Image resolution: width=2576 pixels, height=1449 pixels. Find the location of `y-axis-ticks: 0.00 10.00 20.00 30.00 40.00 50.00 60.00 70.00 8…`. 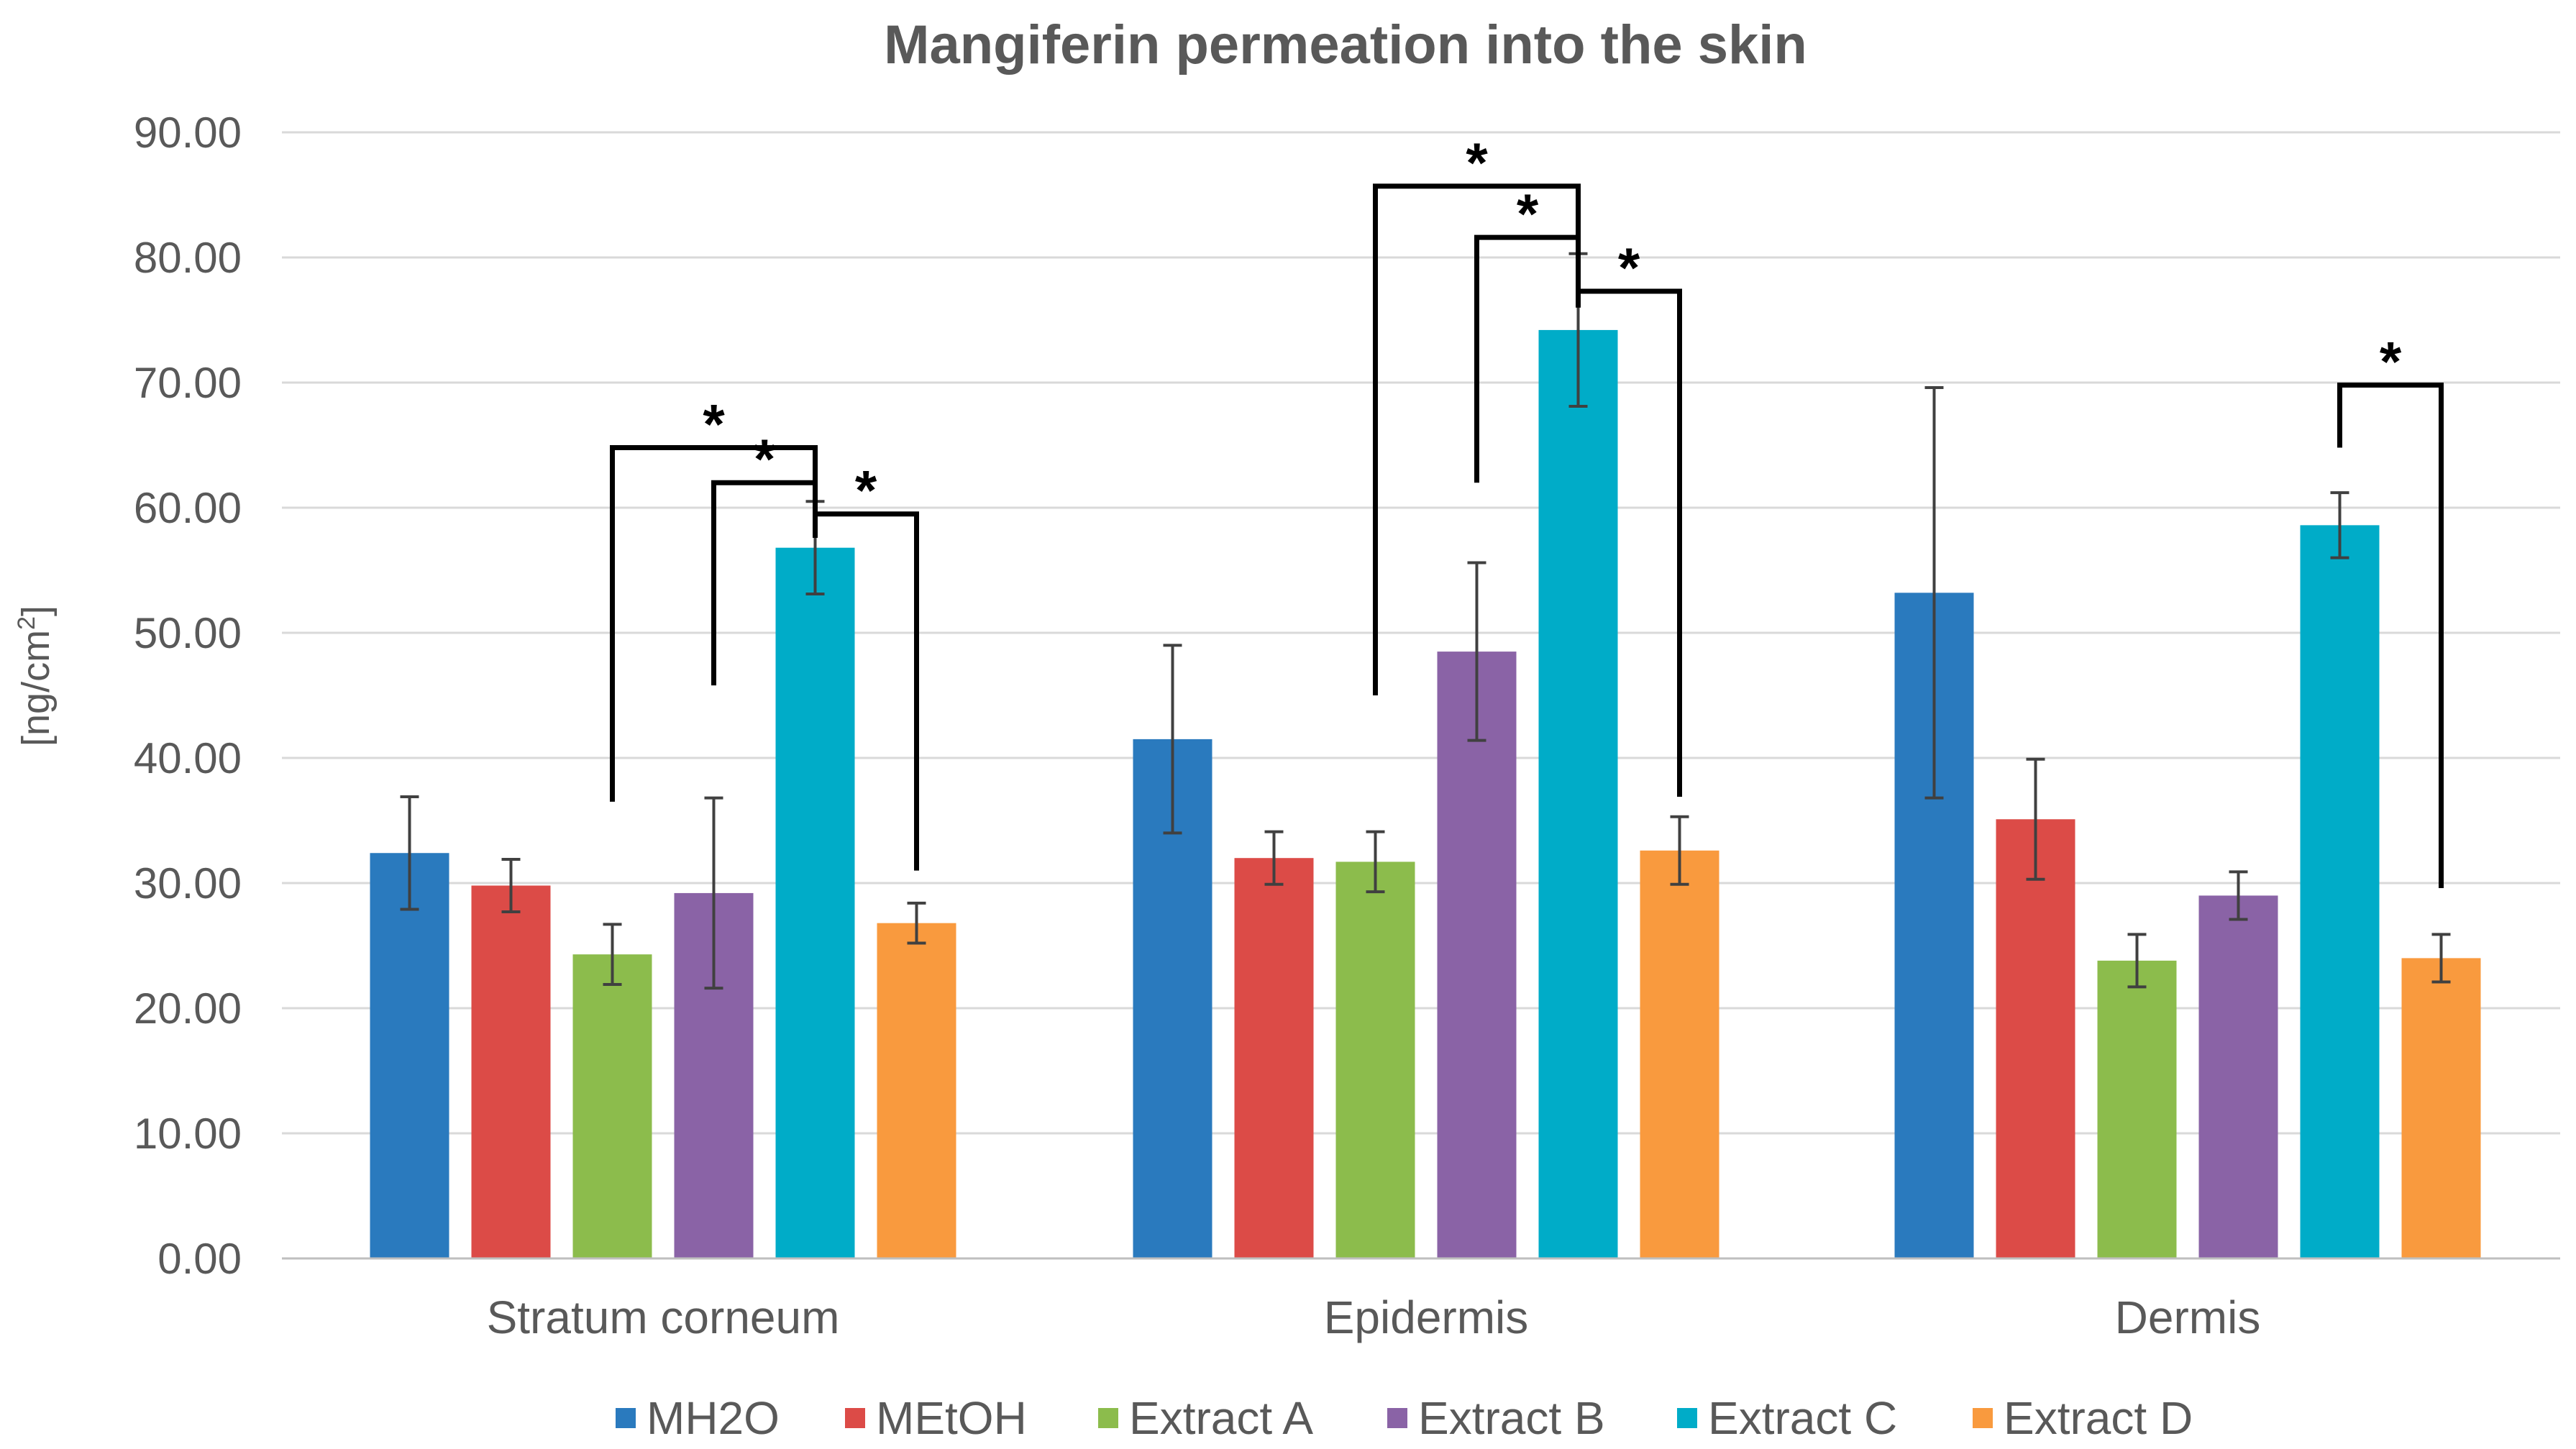

y-axis-ticks: 0.00 10.00 20.00 30.00 40.00 50.00 60.00 70.00 8… is located at coordinates (188, 696).